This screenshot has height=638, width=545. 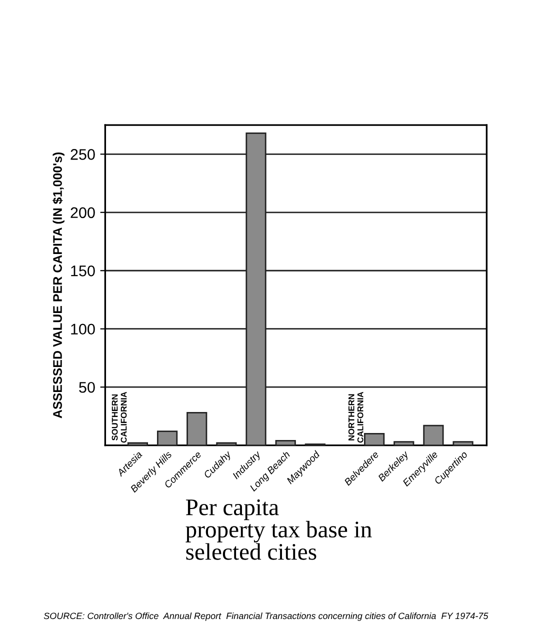 What do you see at coordinates (83, 270) in the screenshot?
I see `y-tick-label: 150` at bounding box center [83, 270].